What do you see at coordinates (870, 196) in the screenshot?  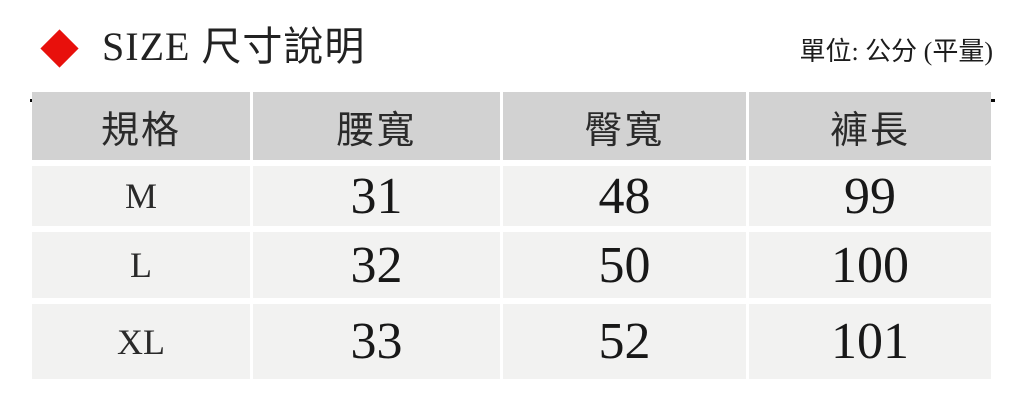 I see `table-cell: 99` at bounding box center [870, 196].